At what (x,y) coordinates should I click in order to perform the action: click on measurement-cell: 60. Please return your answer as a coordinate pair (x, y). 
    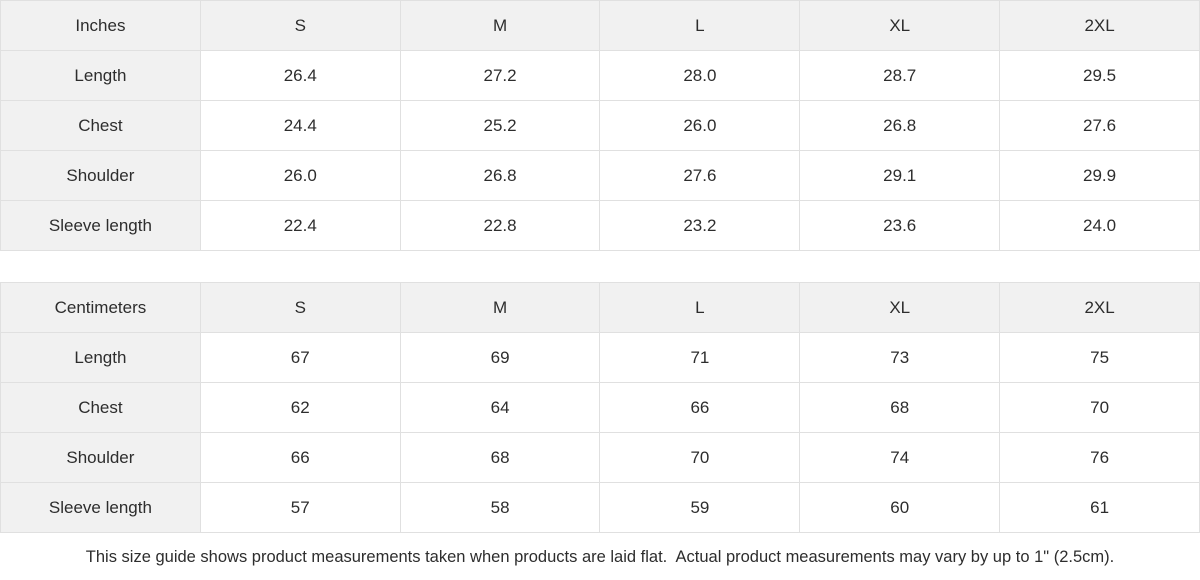
    Looking at the image, I should click on (900, 507).